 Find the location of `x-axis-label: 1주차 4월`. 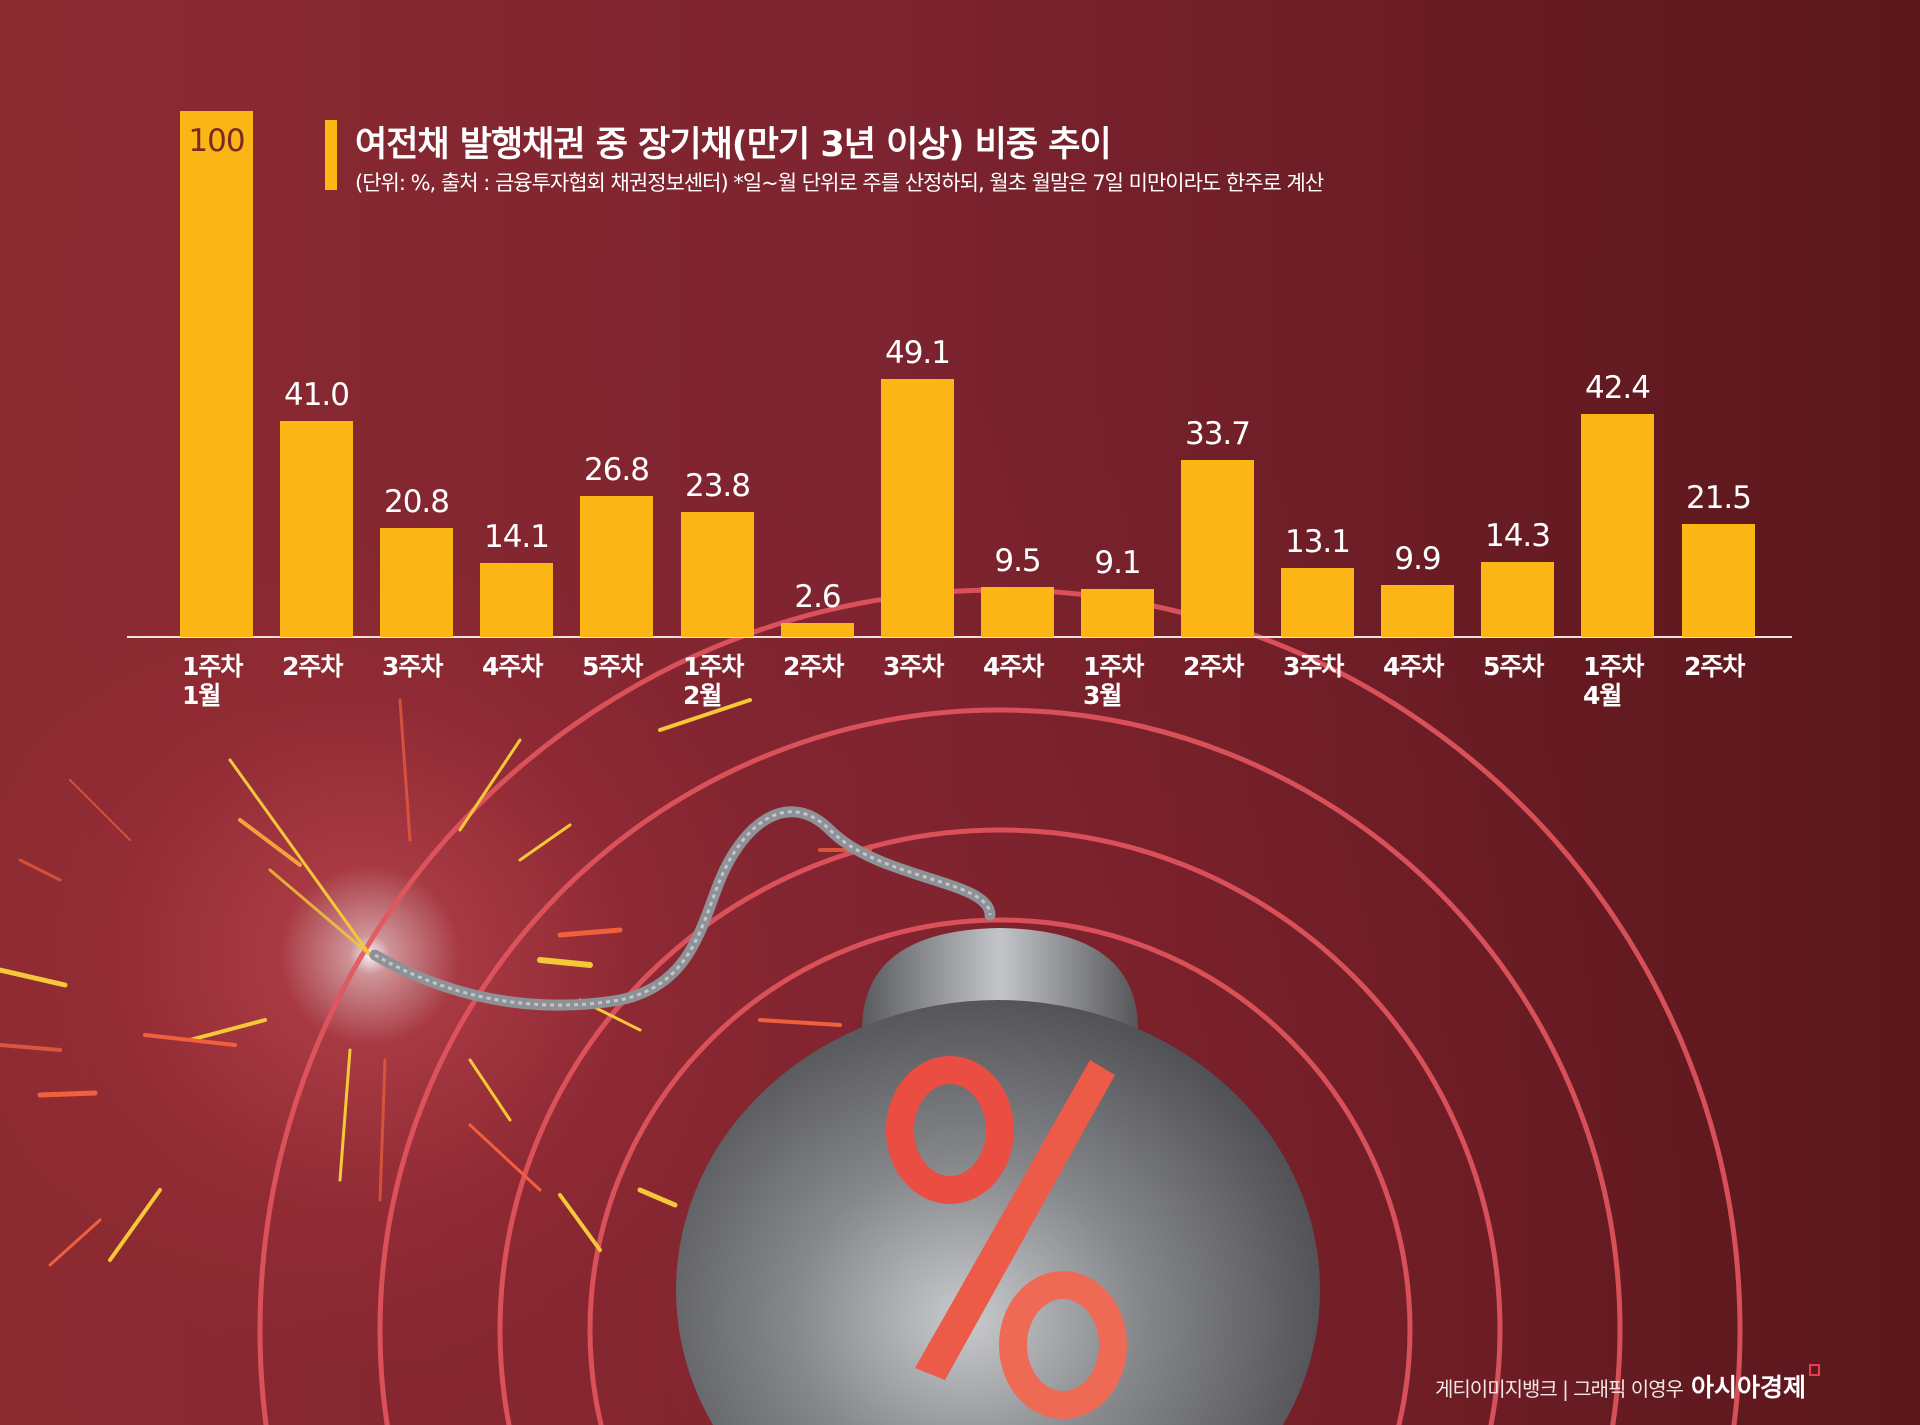

x-axis-label: 1주차 4월 is located at coordinates (1613, 681).